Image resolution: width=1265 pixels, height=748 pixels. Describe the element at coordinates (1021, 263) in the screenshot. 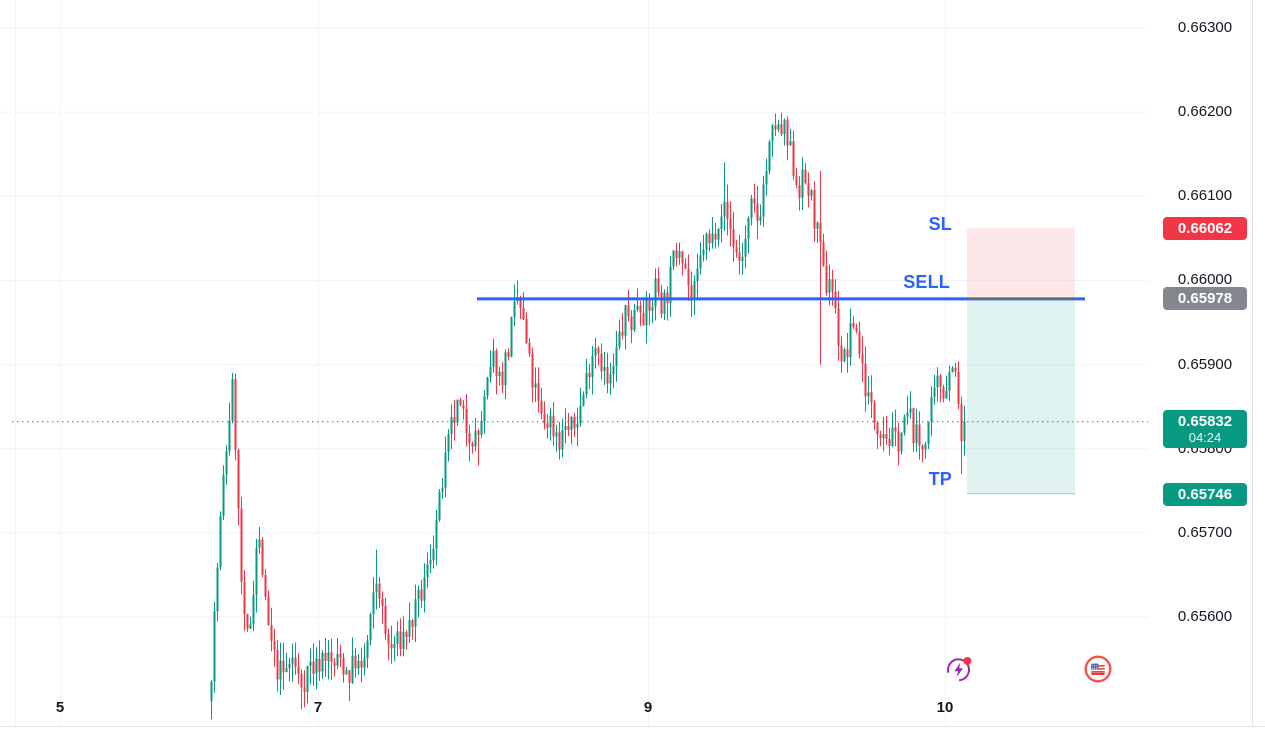

I see `position-risk-box` at that location.